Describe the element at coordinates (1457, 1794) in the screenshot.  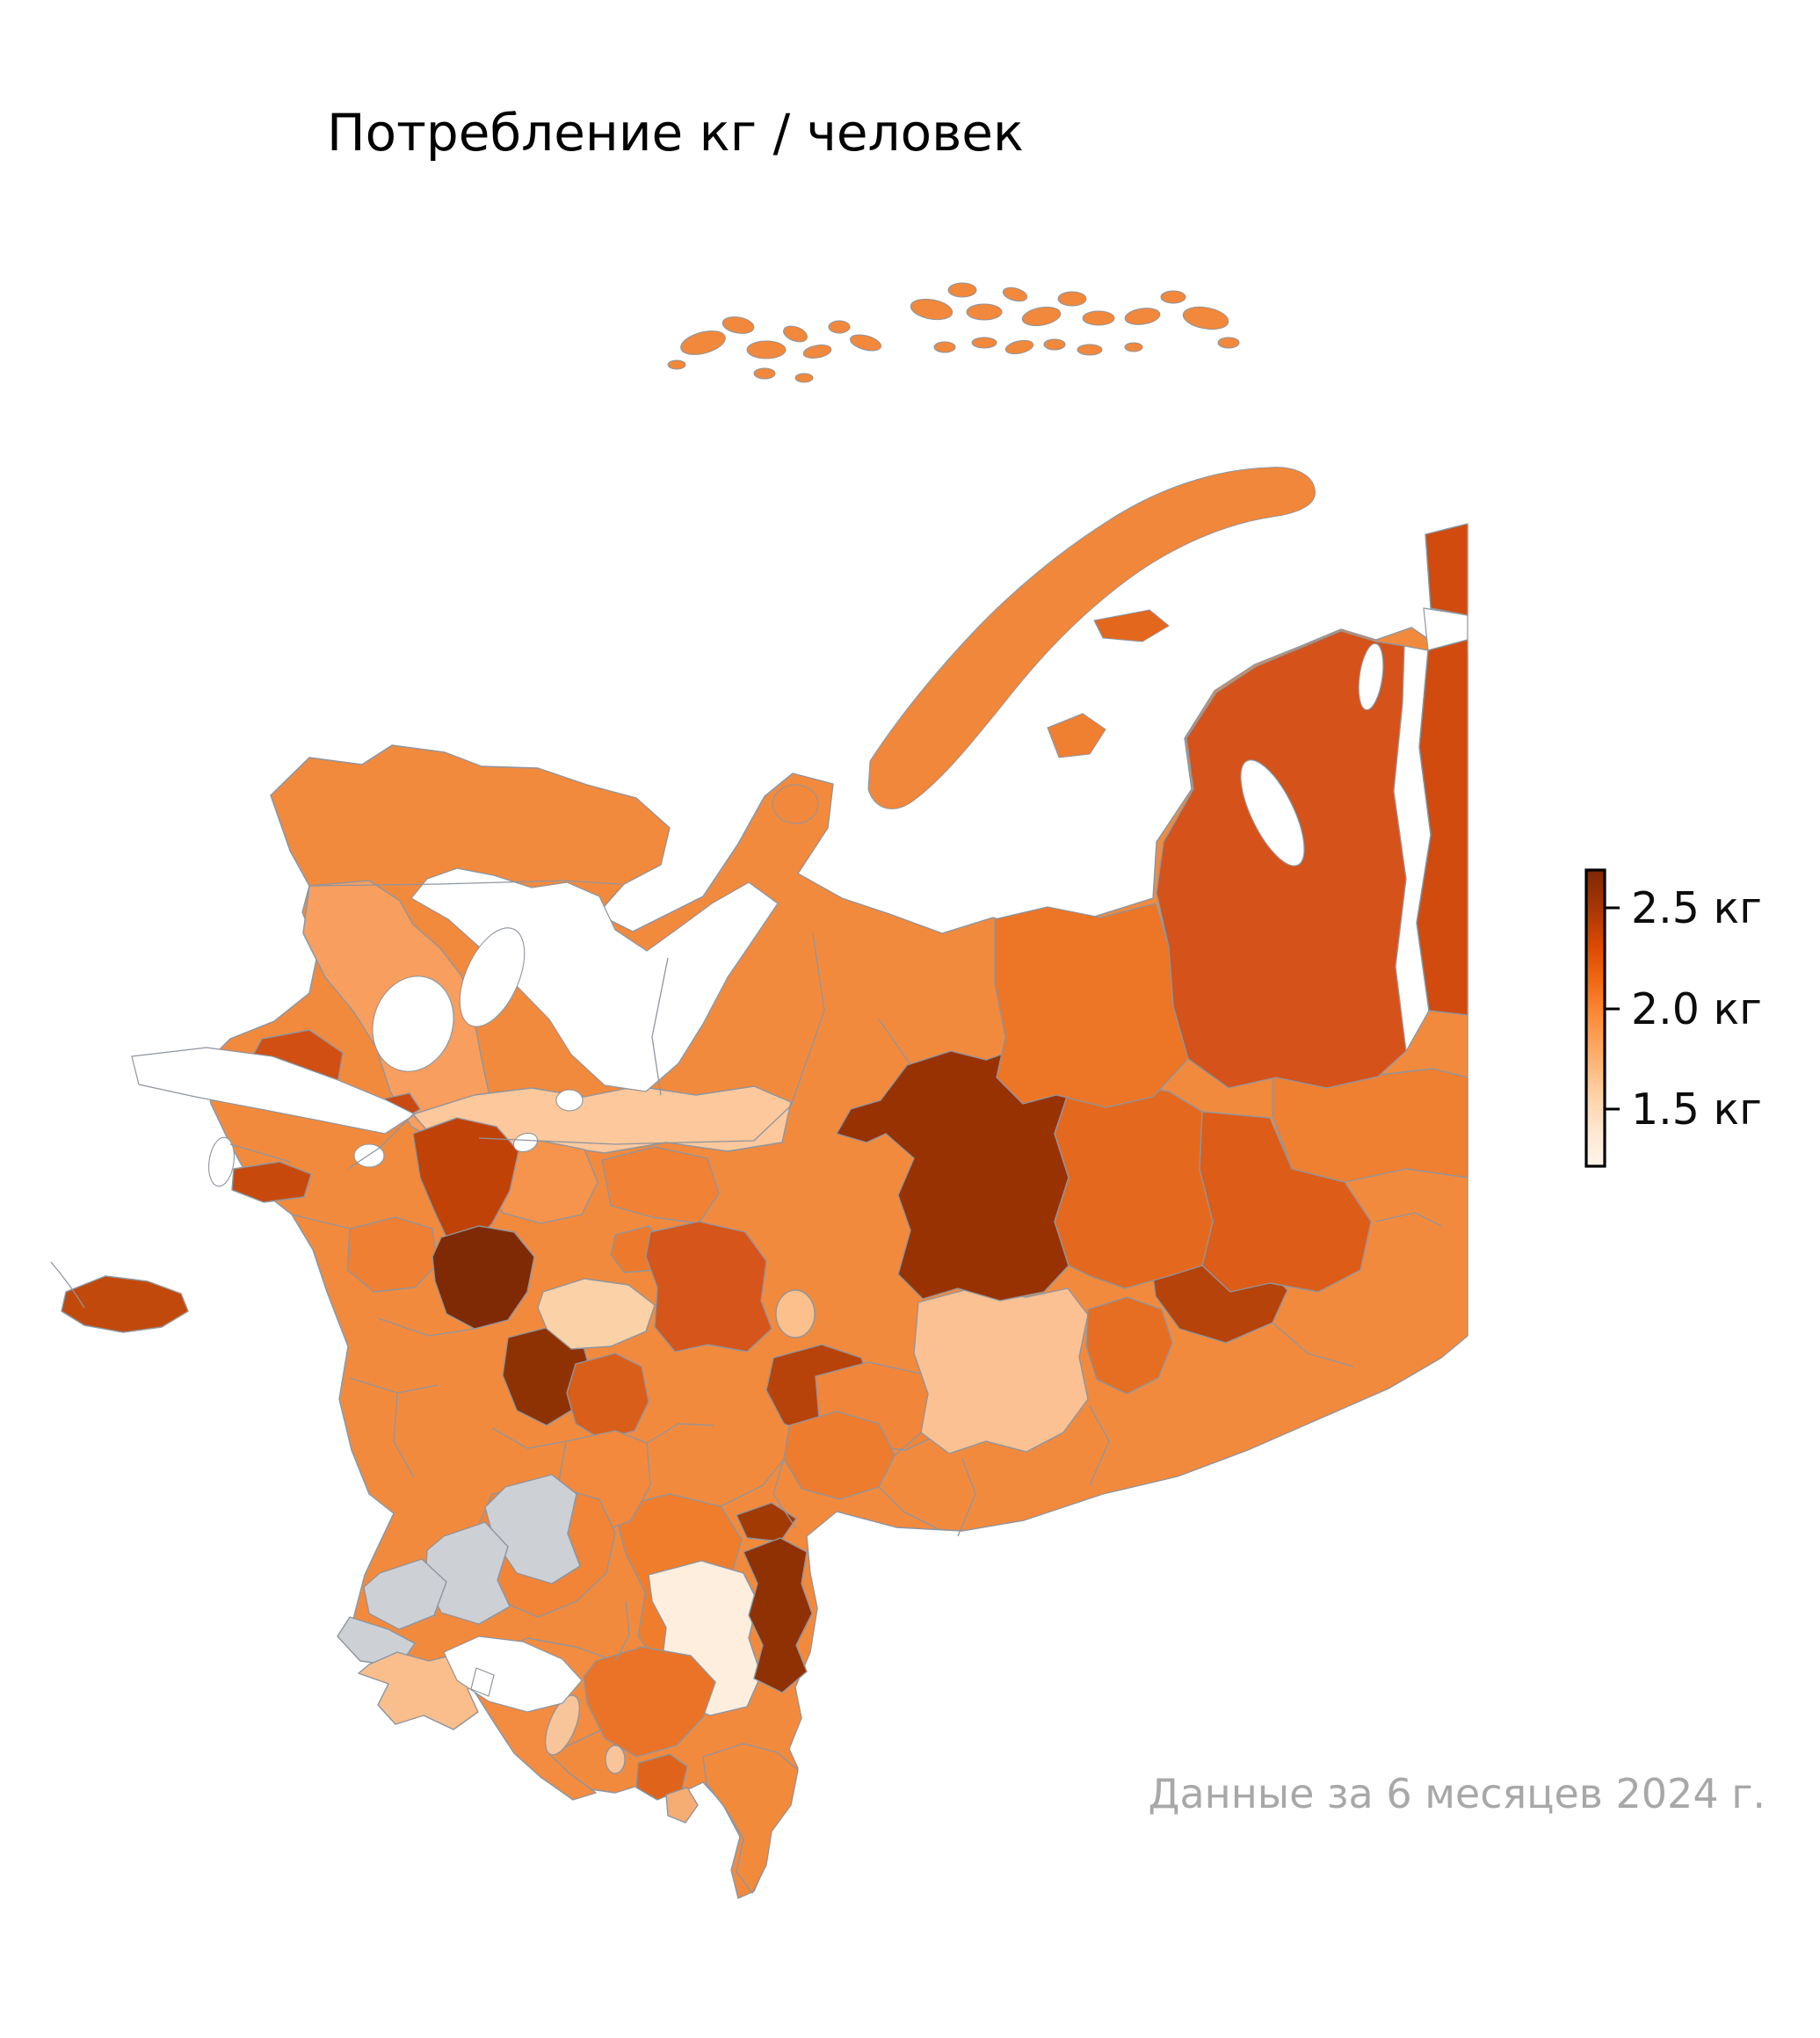
I see `map-caption: Данные за 6 месяцев 2024 г.` at that location.